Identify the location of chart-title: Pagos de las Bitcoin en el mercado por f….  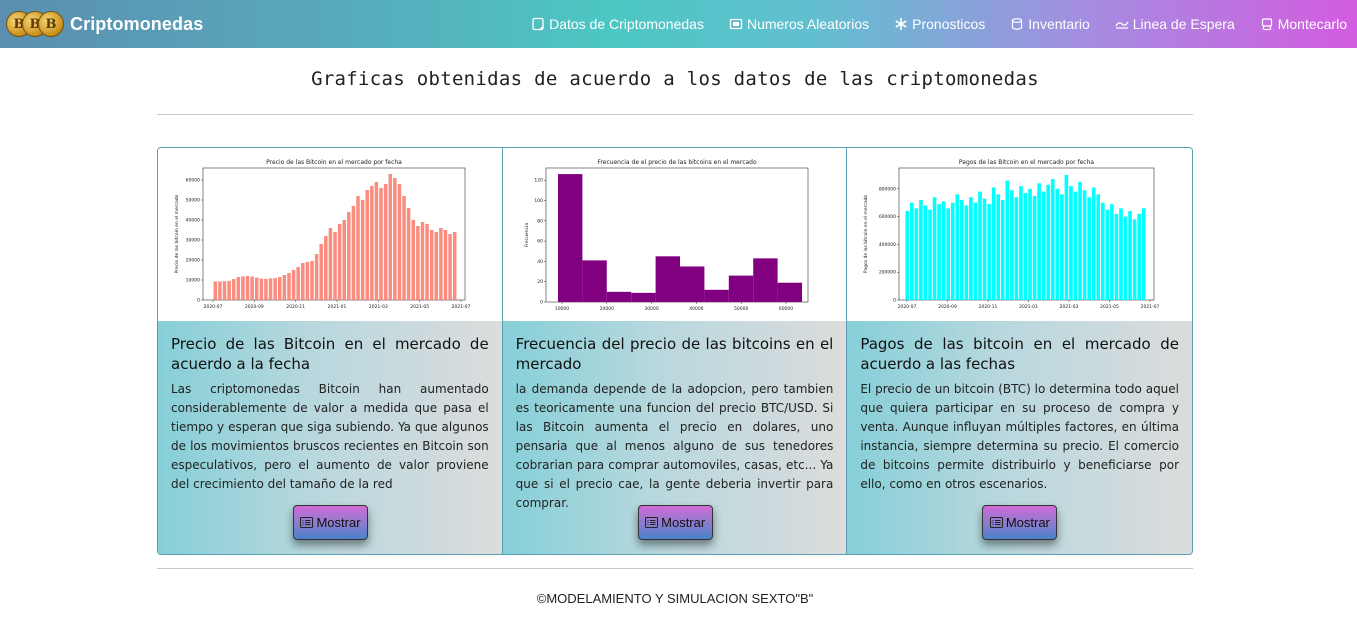
(1026, 162).